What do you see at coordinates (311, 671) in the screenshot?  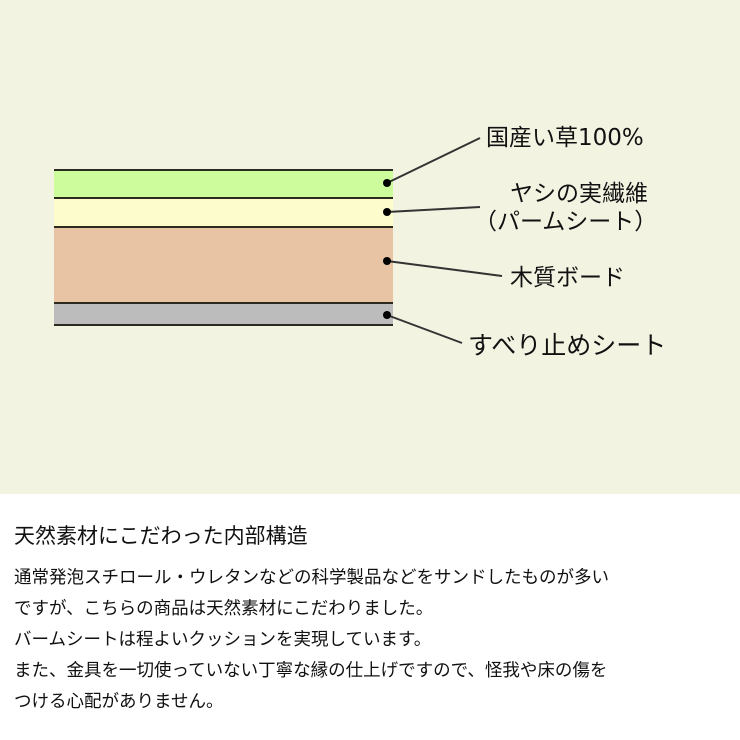 I see `text-line: また、金具を一切使っていない丁寧な縁の仕上げですので、怪我や床の傷を` at bounding box center [311, 671].